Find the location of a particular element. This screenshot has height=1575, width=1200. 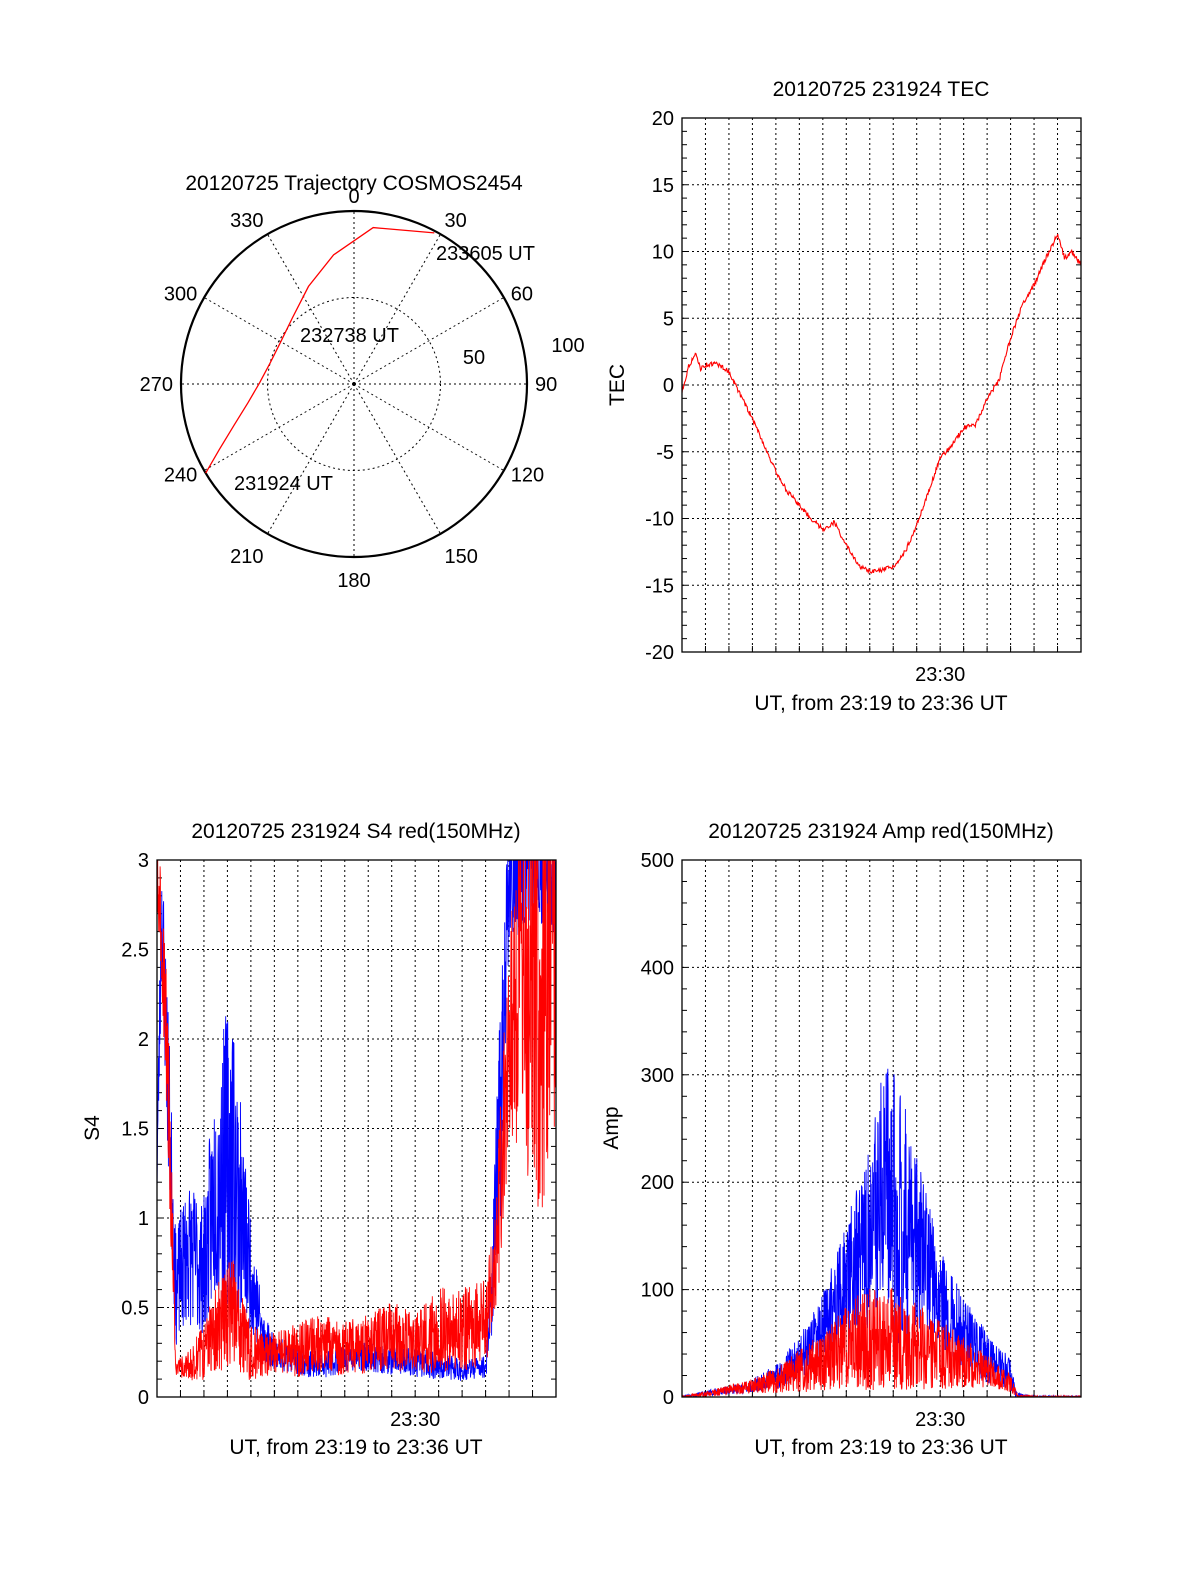

tec-x-tick-labels: 23:30 is located at coordinates (940, 675).